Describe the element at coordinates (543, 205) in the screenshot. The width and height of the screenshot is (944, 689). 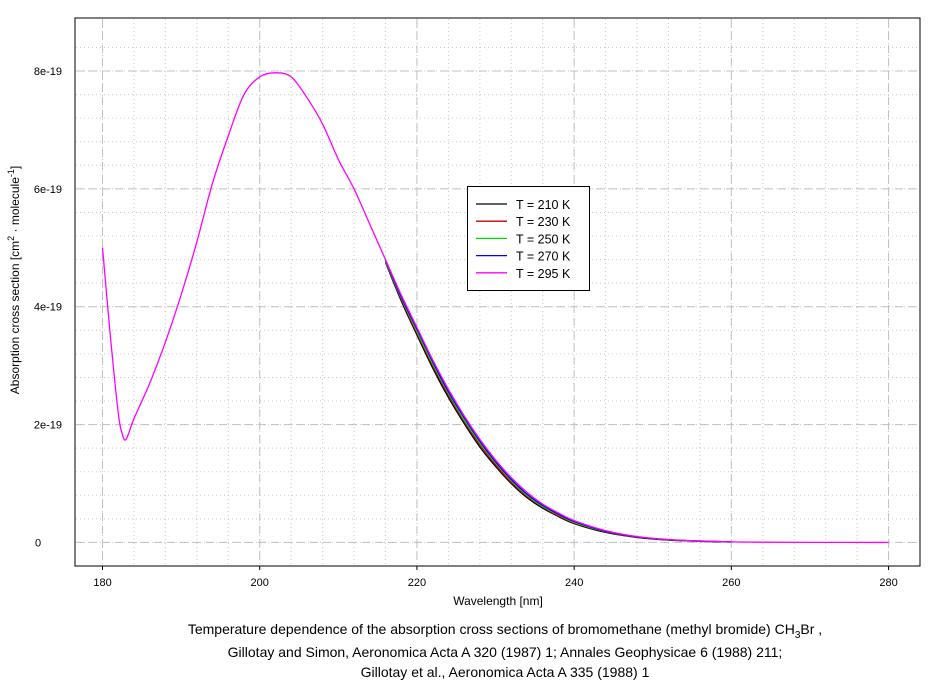
I see `legend-label: T = 210 K` at that location.